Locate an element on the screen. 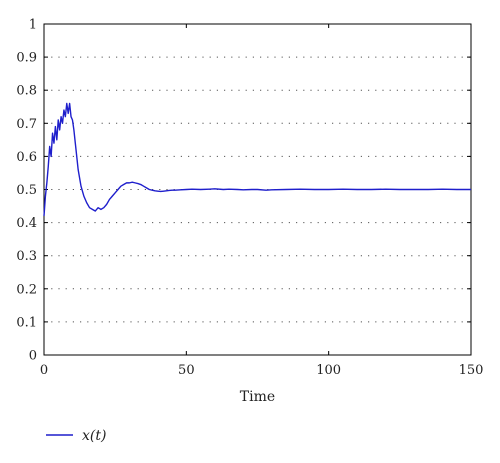  x-tick-label: 100 is located at coordinates (328, 370).